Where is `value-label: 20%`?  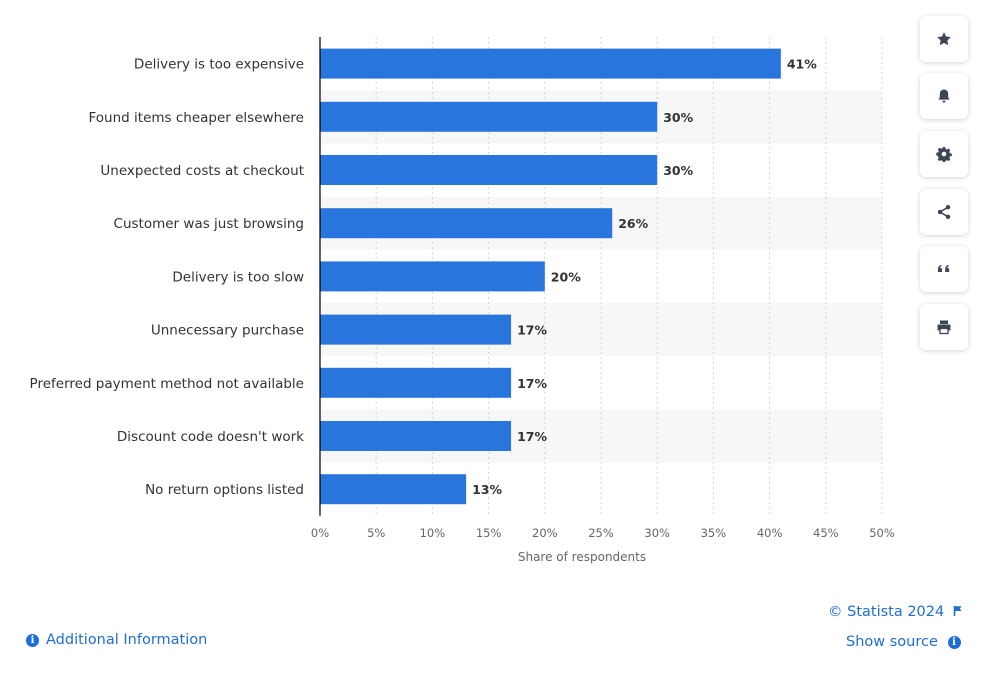 value-label: 20% is located at coordinates (566, 276).